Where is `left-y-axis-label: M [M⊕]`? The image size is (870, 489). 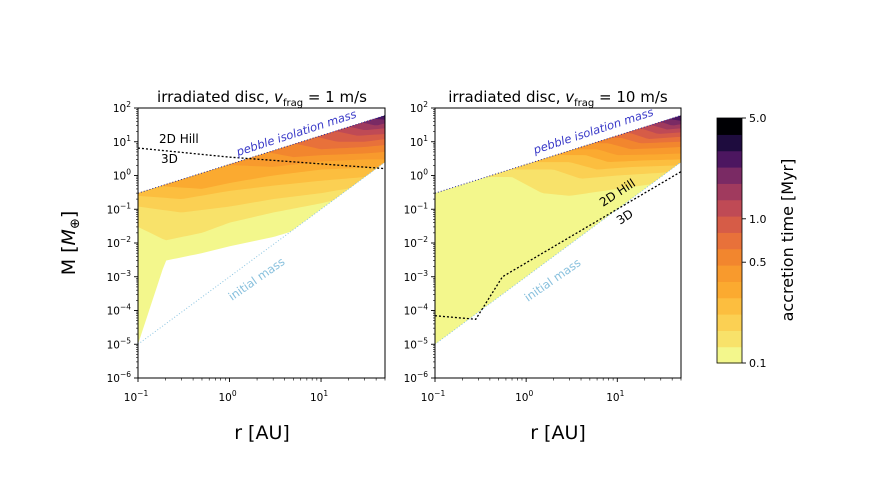
left-y-axis-label: M [M⊕] is located at coordinates (70, 243).